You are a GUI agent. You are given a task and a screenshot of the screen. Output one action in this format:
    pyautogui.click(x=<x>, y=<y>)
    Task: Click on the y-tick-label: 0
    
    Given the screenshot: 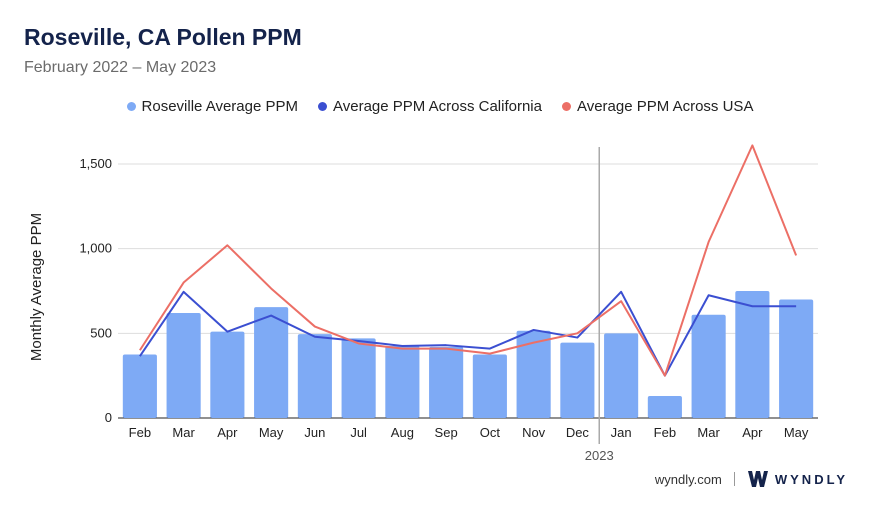 What is the action you would take?
    pyautogui.click(x=108, y=417)
    